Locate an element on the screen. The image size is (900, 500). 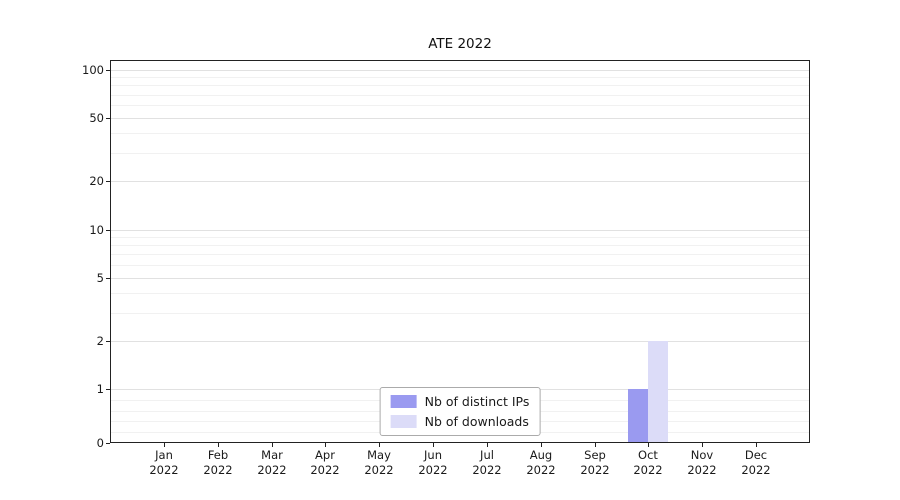
x-tick-month: Oct is located at coordinates (648, 455).